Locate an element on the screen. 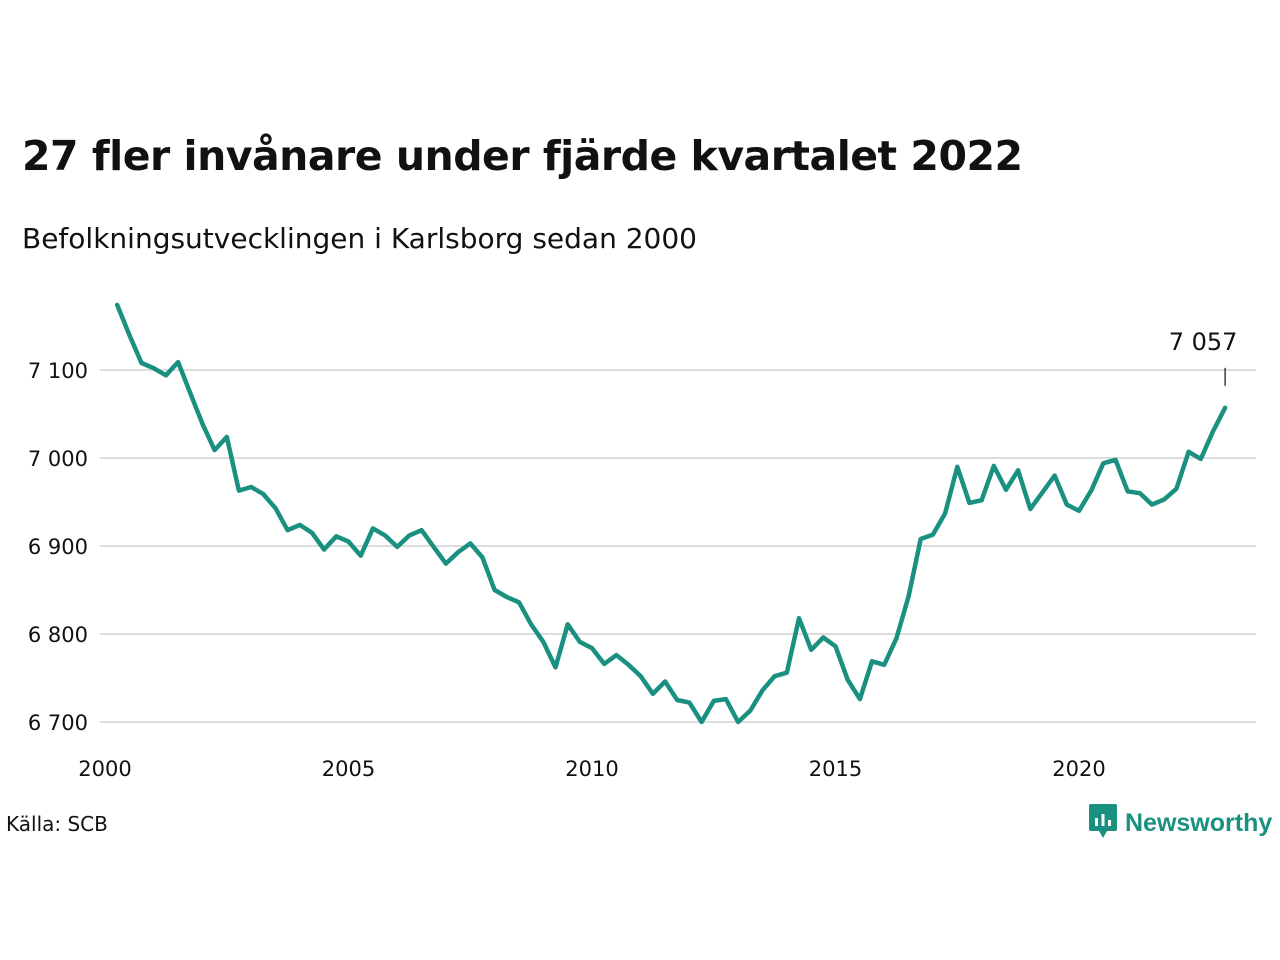  x-tick-label: 2015 is located at coordinates (835, 769).